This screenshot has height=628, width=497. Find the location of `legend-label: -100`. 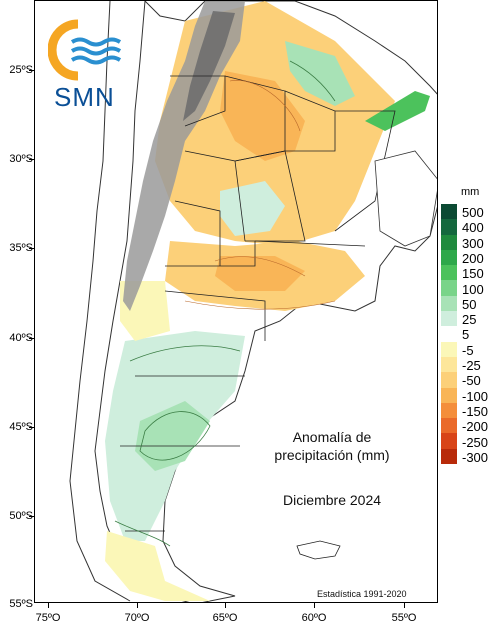

legend-label: -100 is located at coordinates (475, 396).